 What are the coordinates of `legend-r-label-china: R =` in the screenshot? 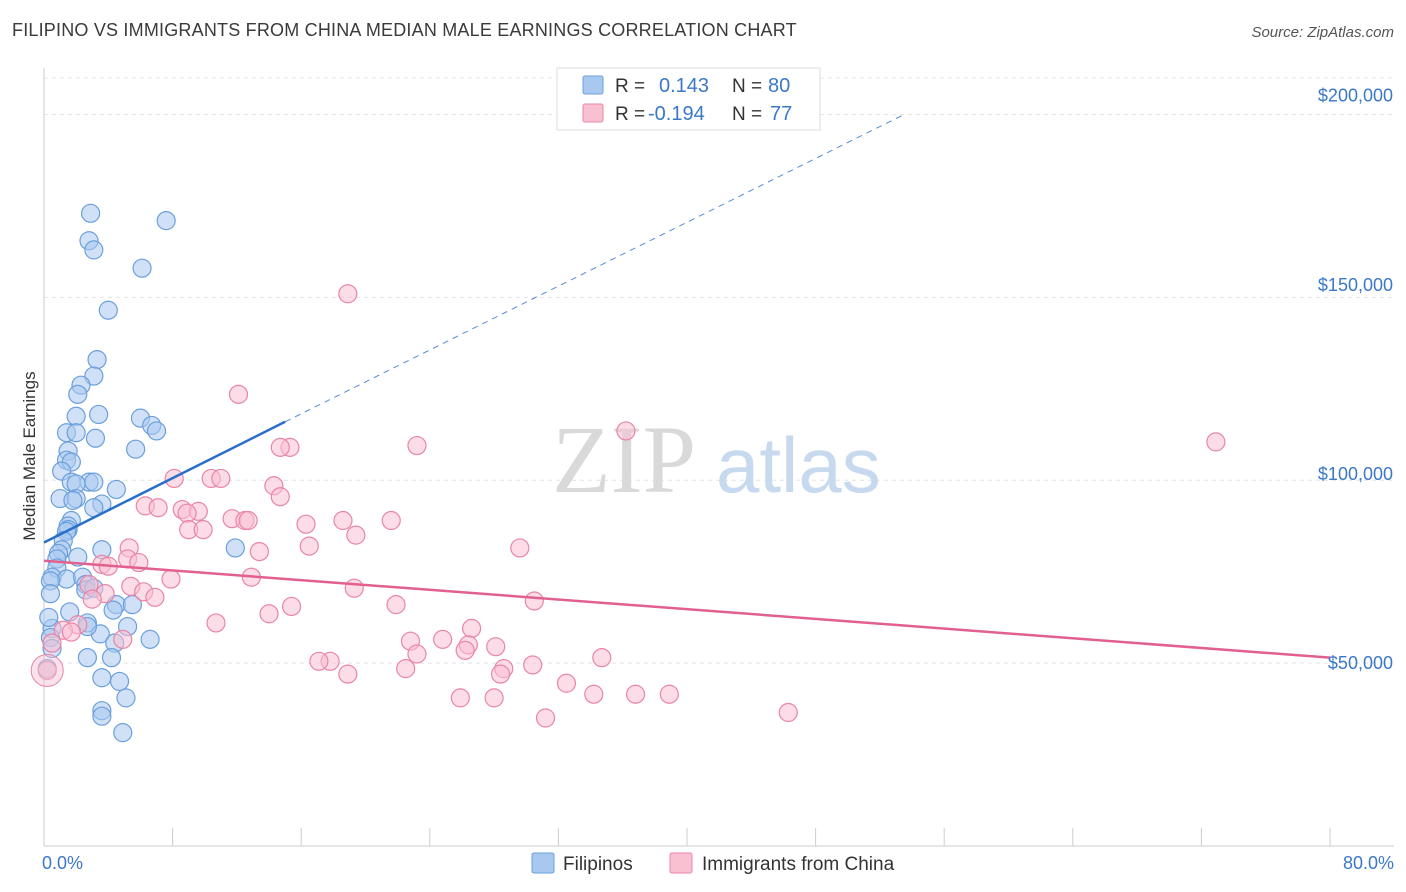 It's located at (630, 114).